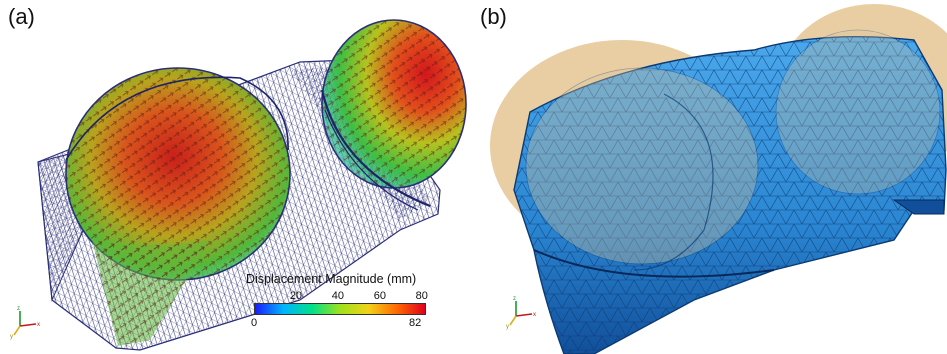 The width and height of the screenshot is (947, 354). What do you see at coordinates (331, 279) in the screenshot?
I see `colorbar-title: Displacement Magnitude (mm)` at bounding box center [331, 279].